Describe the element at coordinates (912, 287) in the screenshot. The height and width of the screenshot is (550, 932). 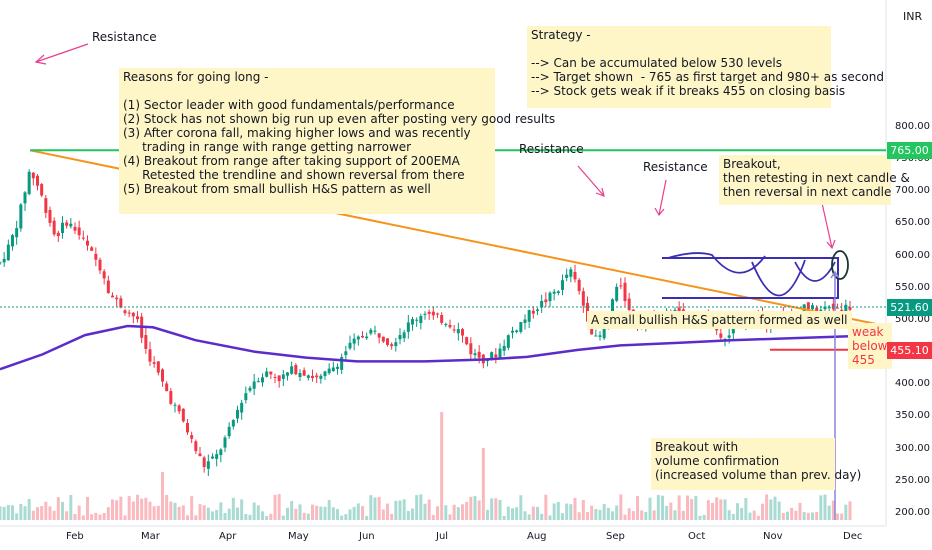
I see `price-tick: 550.00` at that location.